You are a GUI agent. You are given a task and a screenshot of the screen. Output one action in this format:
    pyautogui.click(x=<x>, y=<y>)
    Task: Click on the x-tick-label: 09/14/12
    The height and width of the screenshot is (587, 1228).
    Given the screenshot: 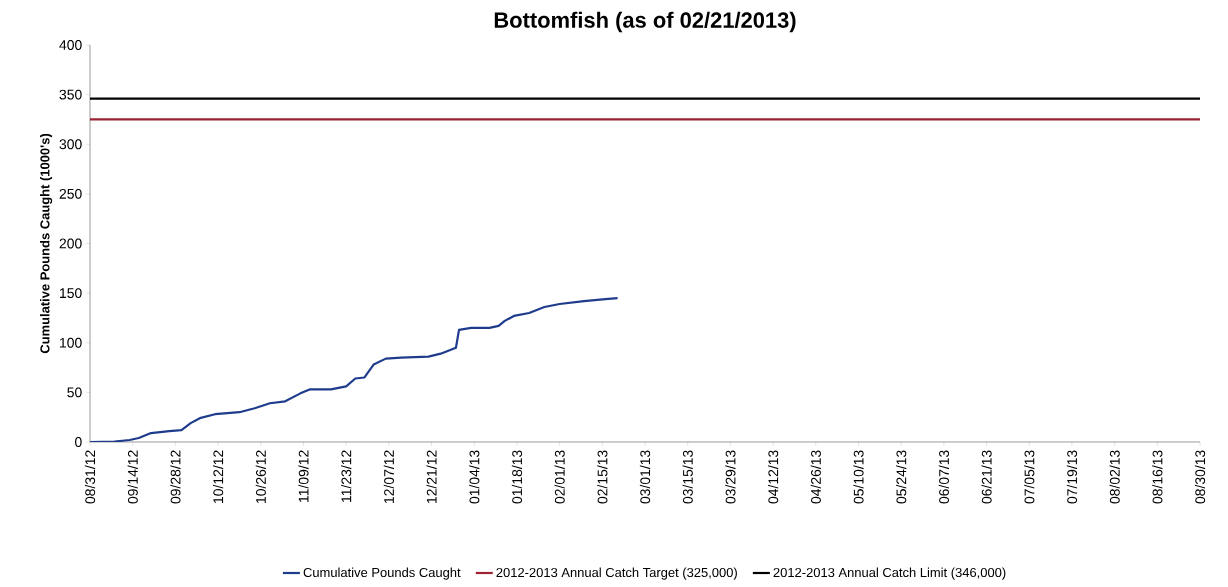 What is the action you would take?
    pyautogui.click(x=132, y=477)
    